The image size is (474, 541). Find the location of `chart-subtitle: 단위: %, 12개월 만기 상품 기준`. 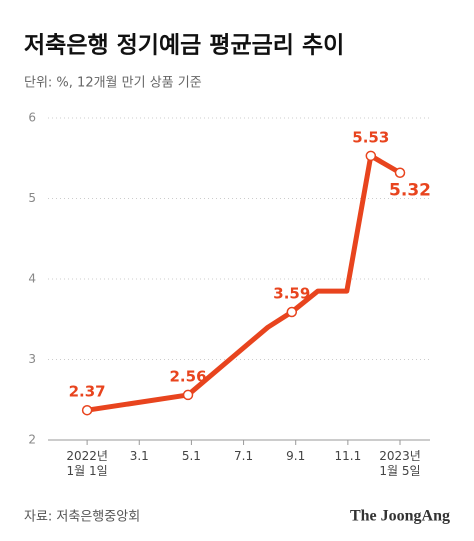

chart-subtitle: 단위: %, 12개월 만기 상품 기준 is located at coordinates (113, 83).